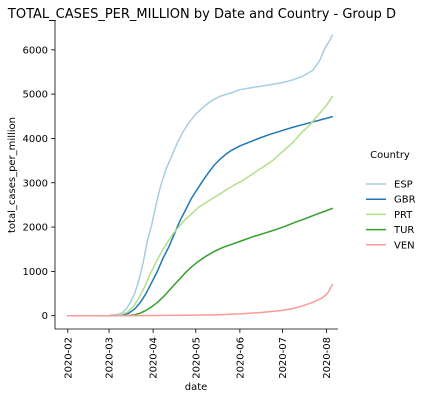 Image resolution: width=425 pixels, height=400 pixels. Describe the element at coordinates (405, 200) in the screenshot. I see `legend-label-gbr: GBR` at that location.